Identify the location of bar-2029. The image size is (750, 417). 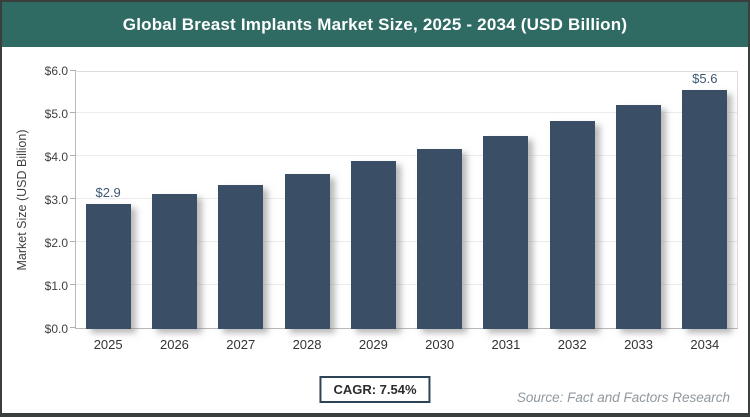
(373, 245).